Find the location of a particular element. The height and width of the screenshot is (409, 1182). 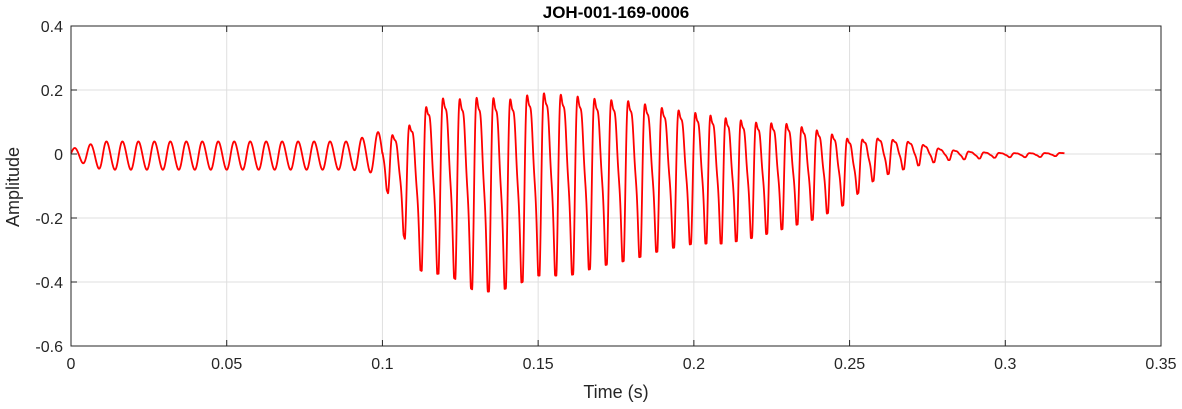

y-tick-labels: -0.6 -0.4 -0.2 0 0.2 0.4 is located at coordinates (49, 187).